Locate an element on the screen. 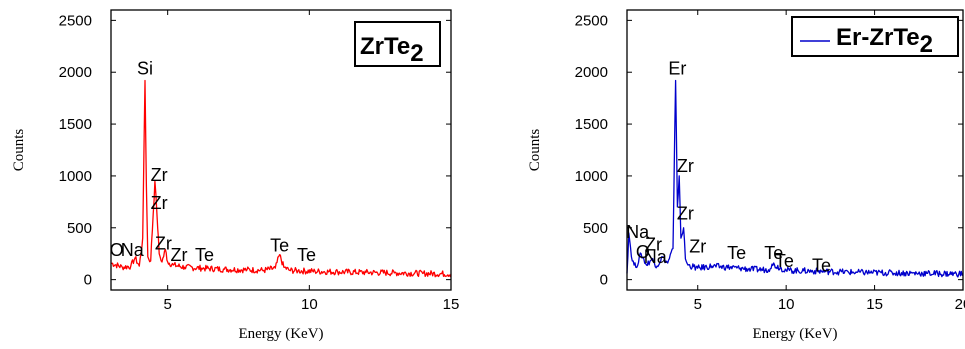 This screenshot has height=349, width=965. x-tick-label: 20 is located at coordinates (960, 304).